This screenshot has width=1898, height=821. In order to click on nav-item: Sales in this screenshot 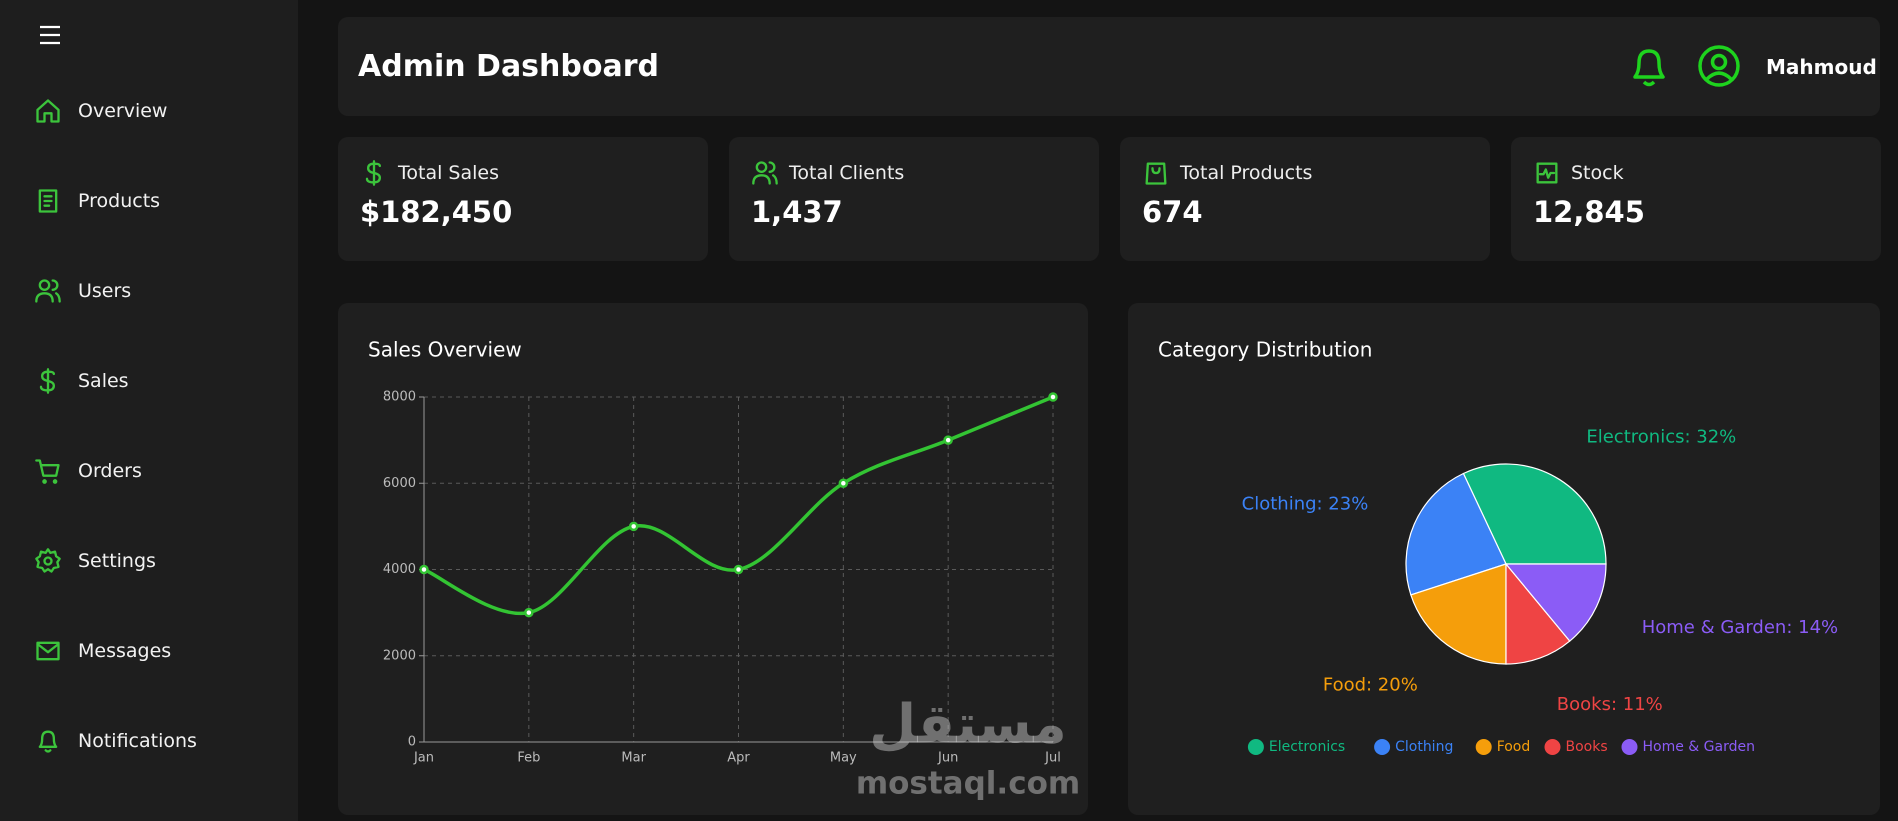, I will do `click(81, 381)`.